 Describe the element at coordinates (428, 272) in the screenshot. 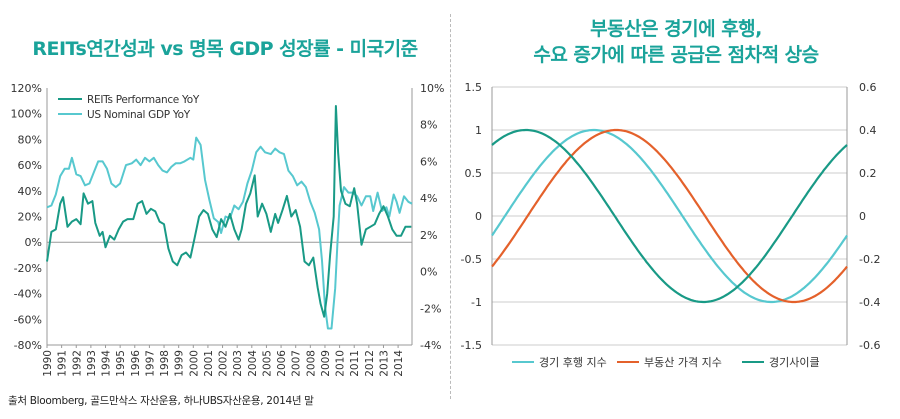

I see `y-right-tick-label: 0%` at that location.